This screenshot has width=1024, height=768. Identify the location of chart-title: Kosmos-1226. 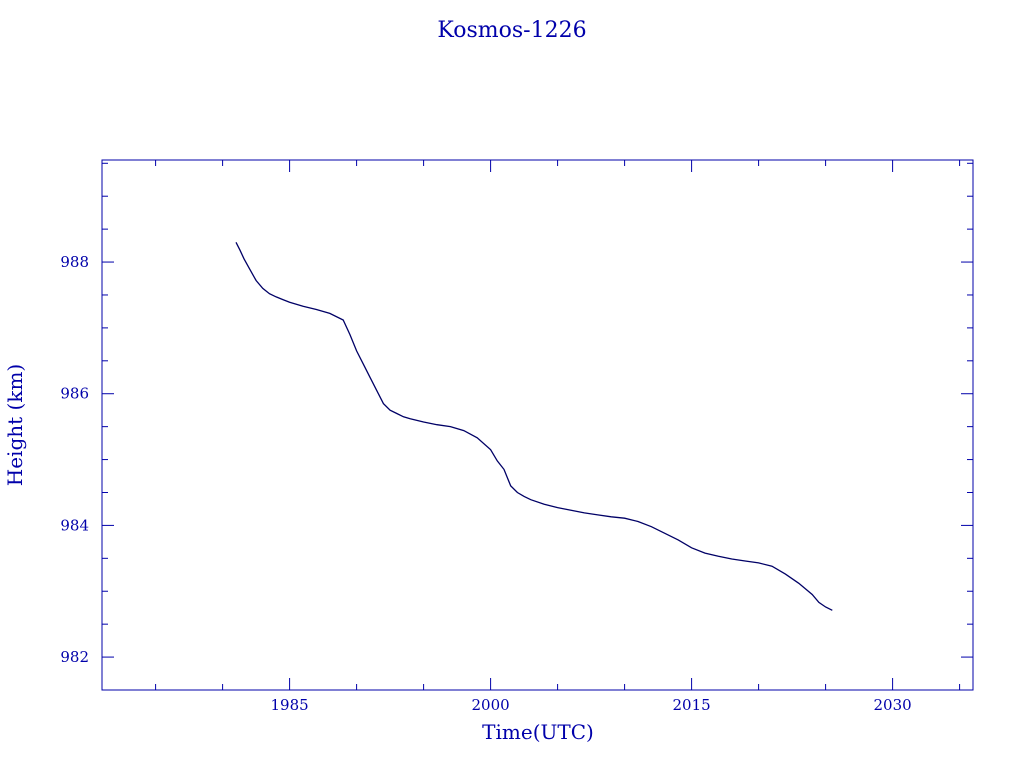
(511, 30).